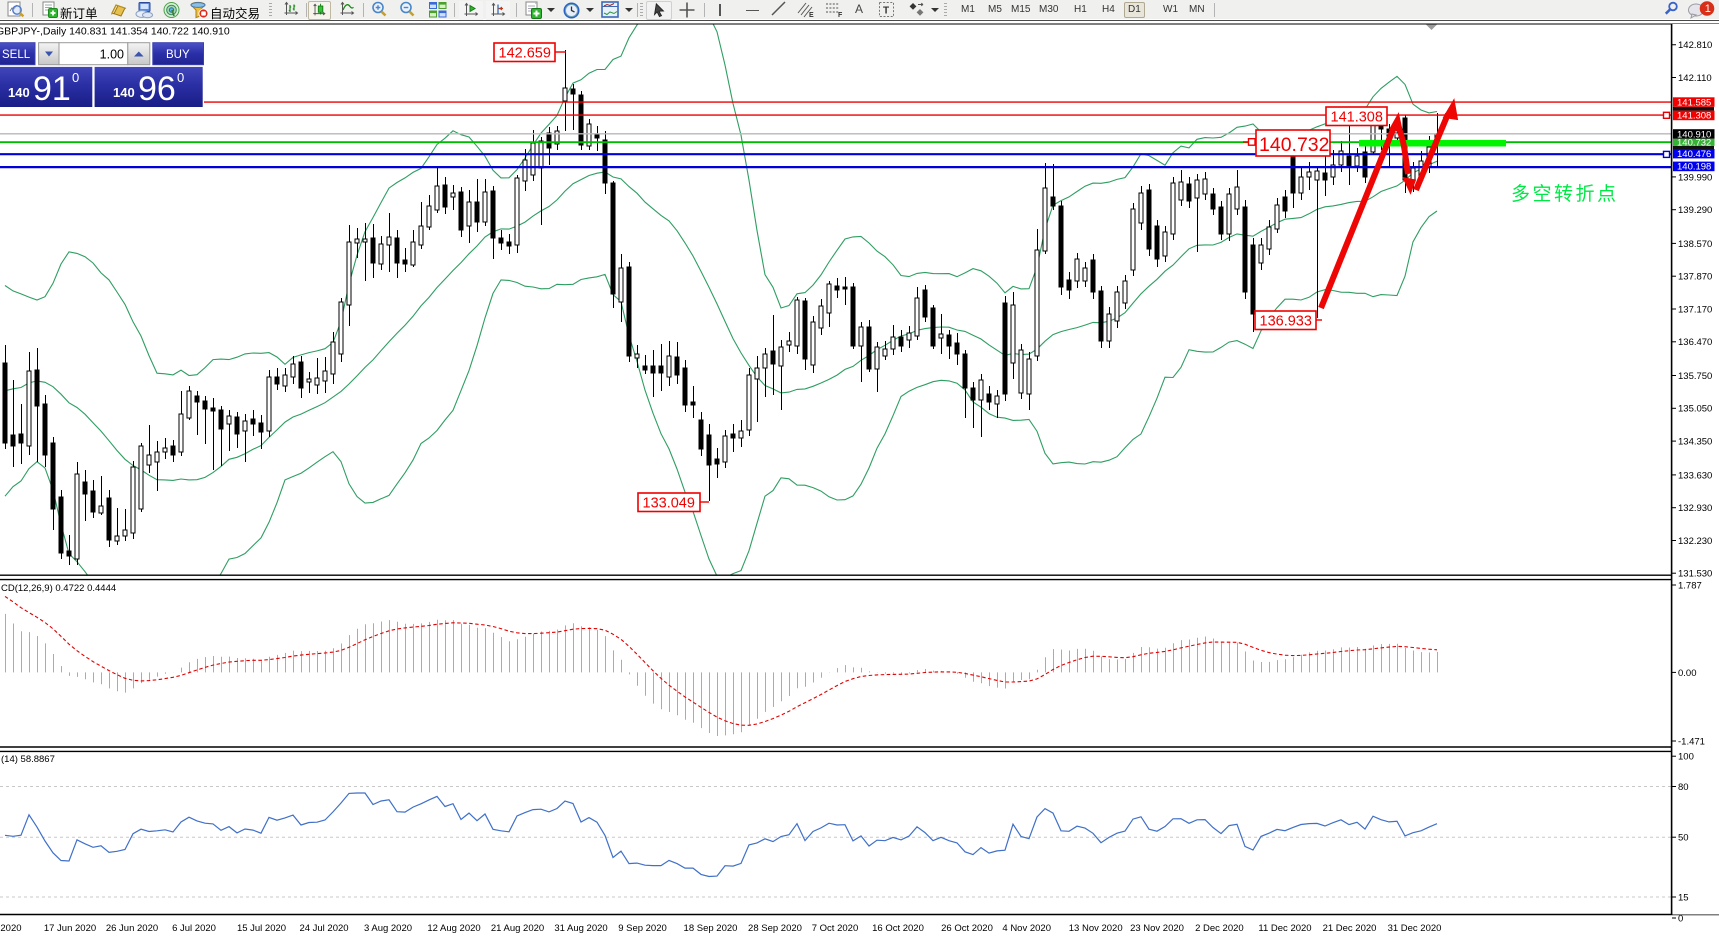 Image resolution: width=1719 pixels, height=939 pixels. What do you see at coordinates (178, 55) in the screenshot?
I see `svg-text: BUY` at bounding box center [178, 55].